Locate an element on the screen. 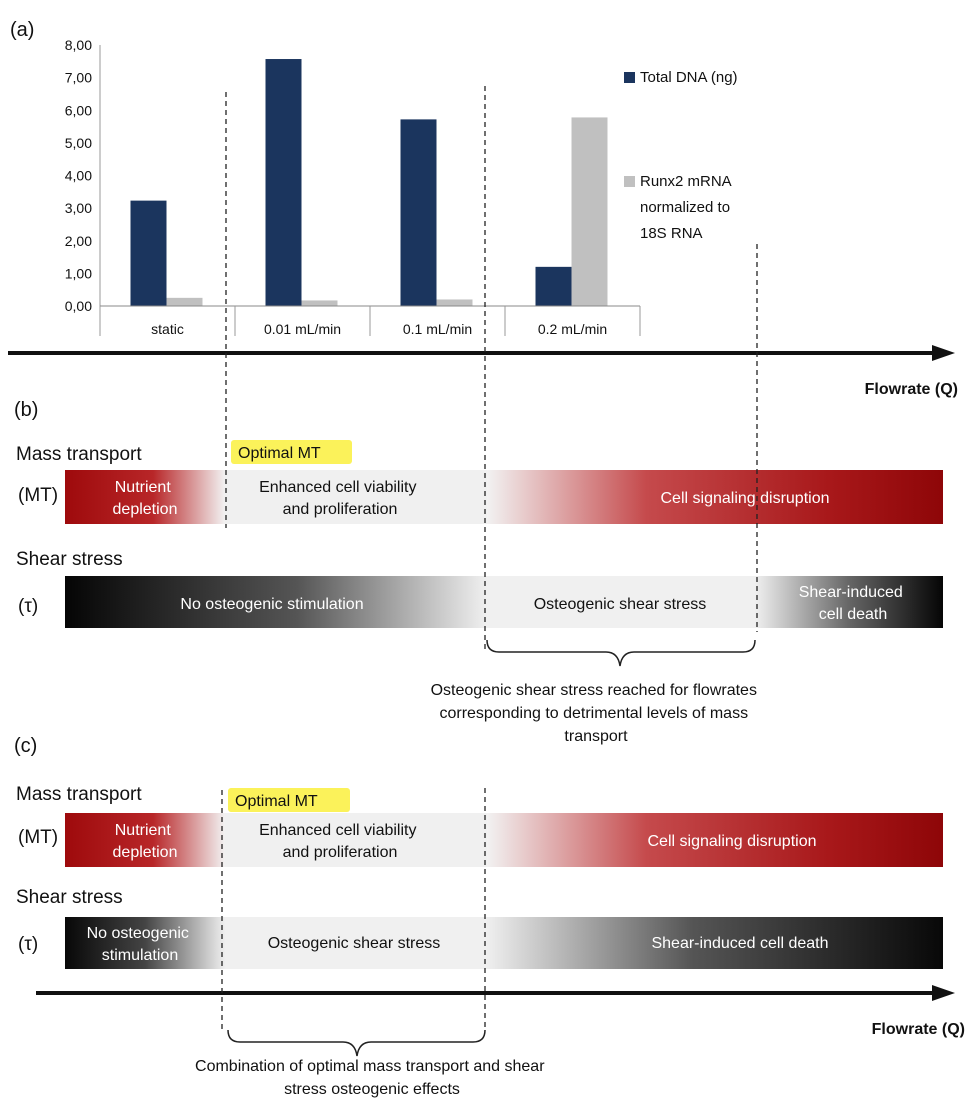  c-band-enhanced-viability is located at coordinates (356, 840).